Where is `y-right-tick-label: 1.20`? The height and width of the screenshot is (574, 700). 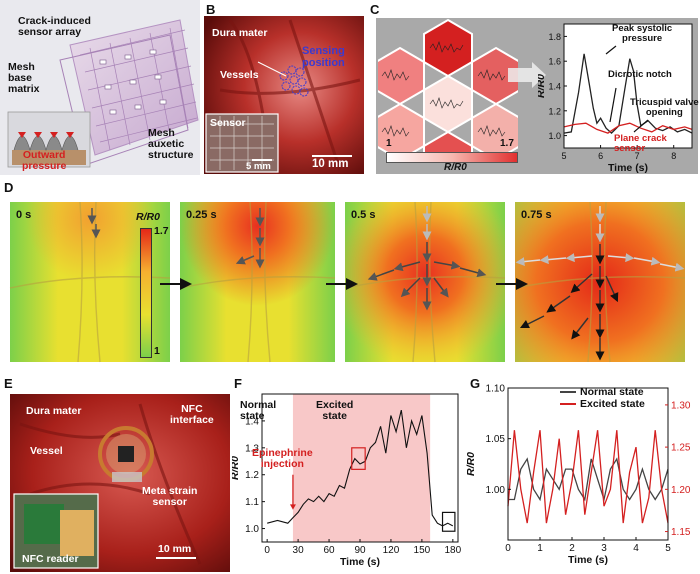 y-right-tick-label: 1.20 is located at coordinates (681, 490).